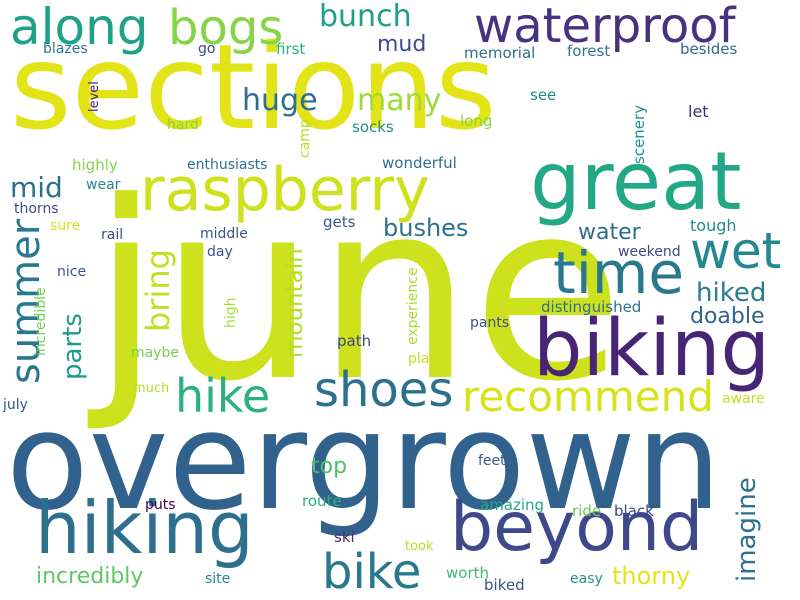 The width and height of the screenshot is (800, 600). I want to click on word: highly, so click(95, 165).